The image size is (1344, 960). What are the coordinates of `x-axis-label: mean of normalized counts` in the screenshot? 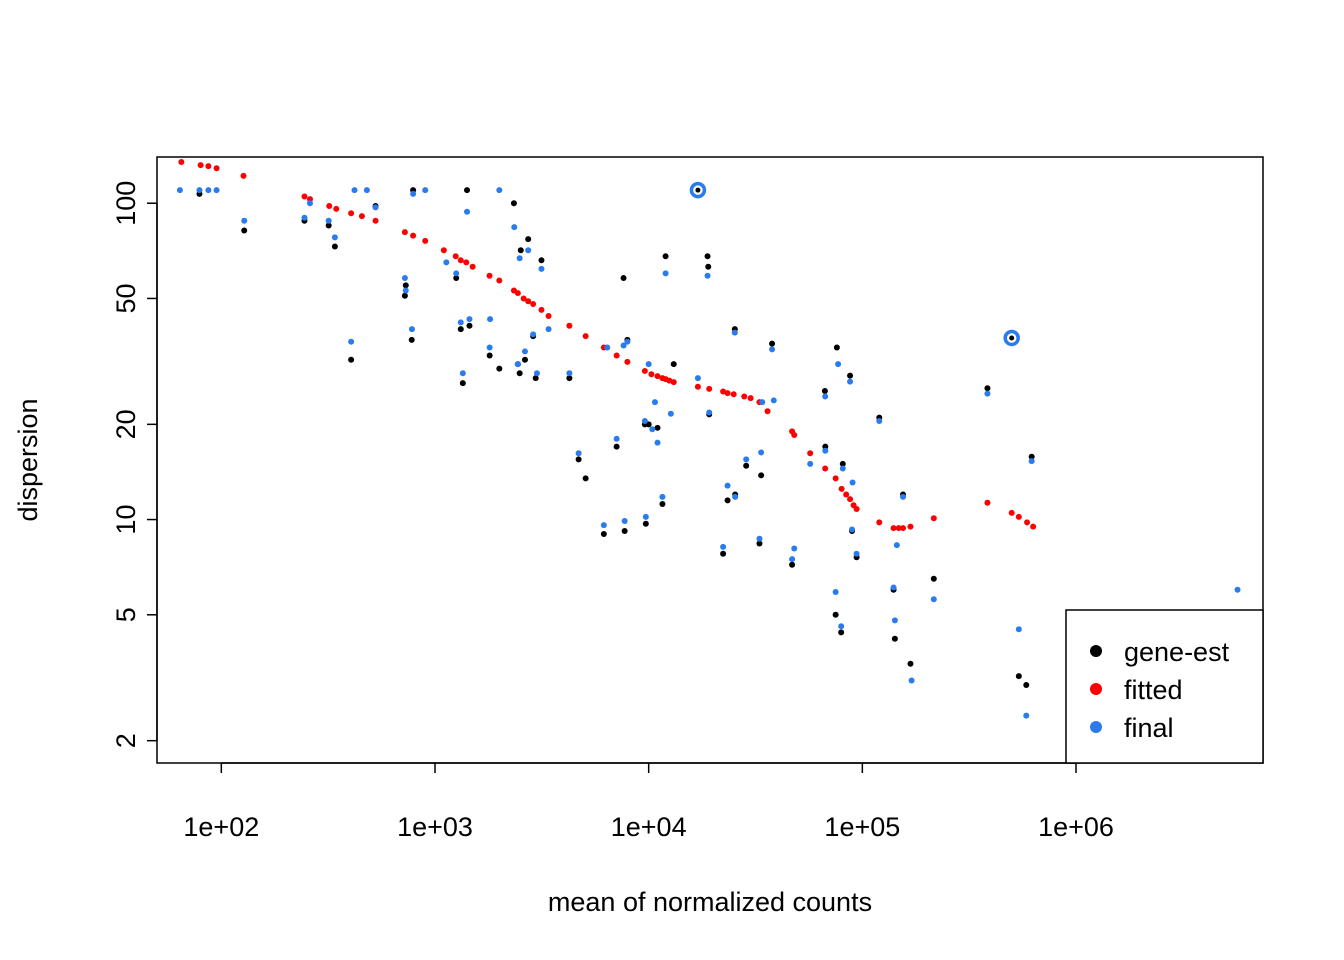 It's located at (710, 902).